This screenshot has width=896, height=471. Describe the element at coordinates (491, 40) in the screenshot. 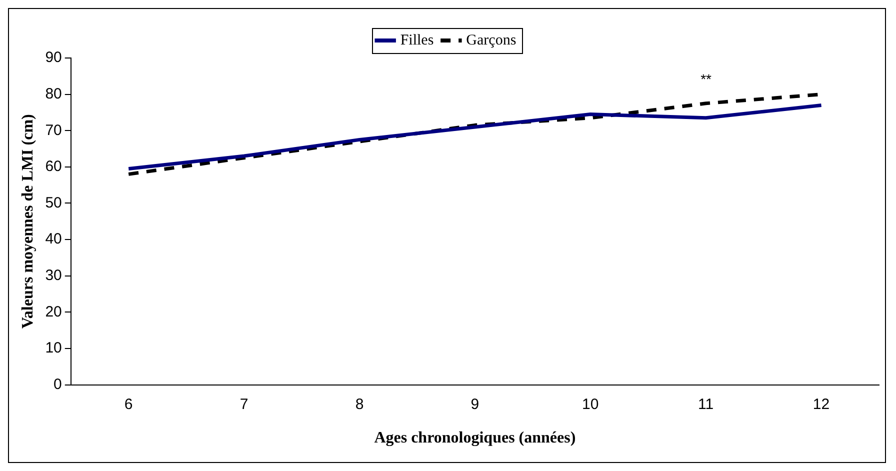

I see `legend-label: Garçons` at that location.